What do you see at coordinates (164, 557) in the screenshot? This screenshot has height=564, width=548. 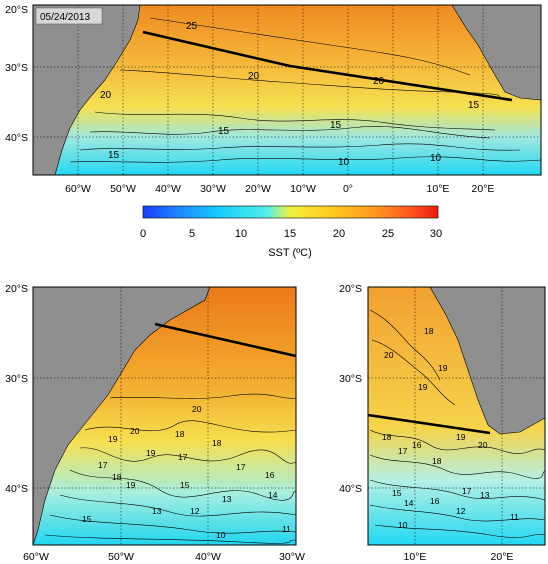 I see `left-map-lon-labels: 60°W 50°W 40°W 30°W` at bounding box center [164, 557].